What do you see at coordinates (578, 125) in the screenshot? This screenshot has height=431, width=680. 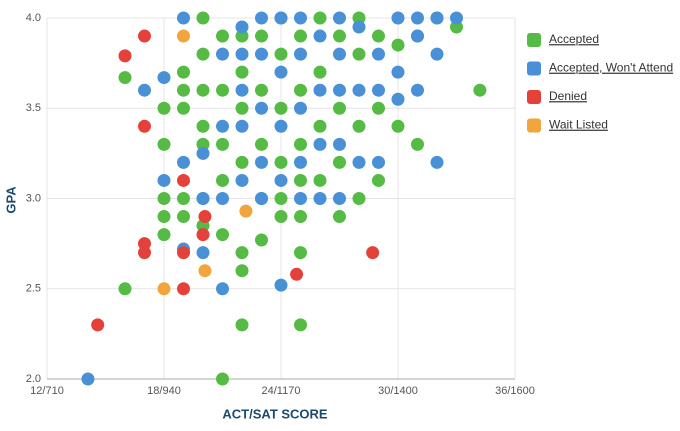 I see `legend-label: Wait Listed` at bounding box center [578, 125].